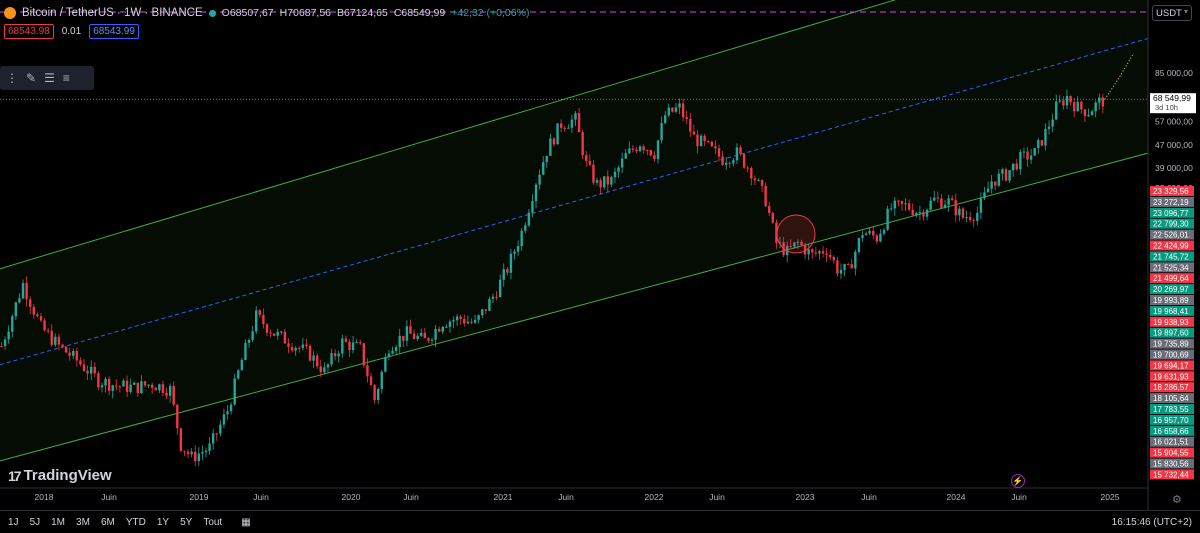 The width and height of the screenshot is (1200, 533). I want to click on bid-ask-row: 68543.98 0.01 68543.99, so click(71, 31).